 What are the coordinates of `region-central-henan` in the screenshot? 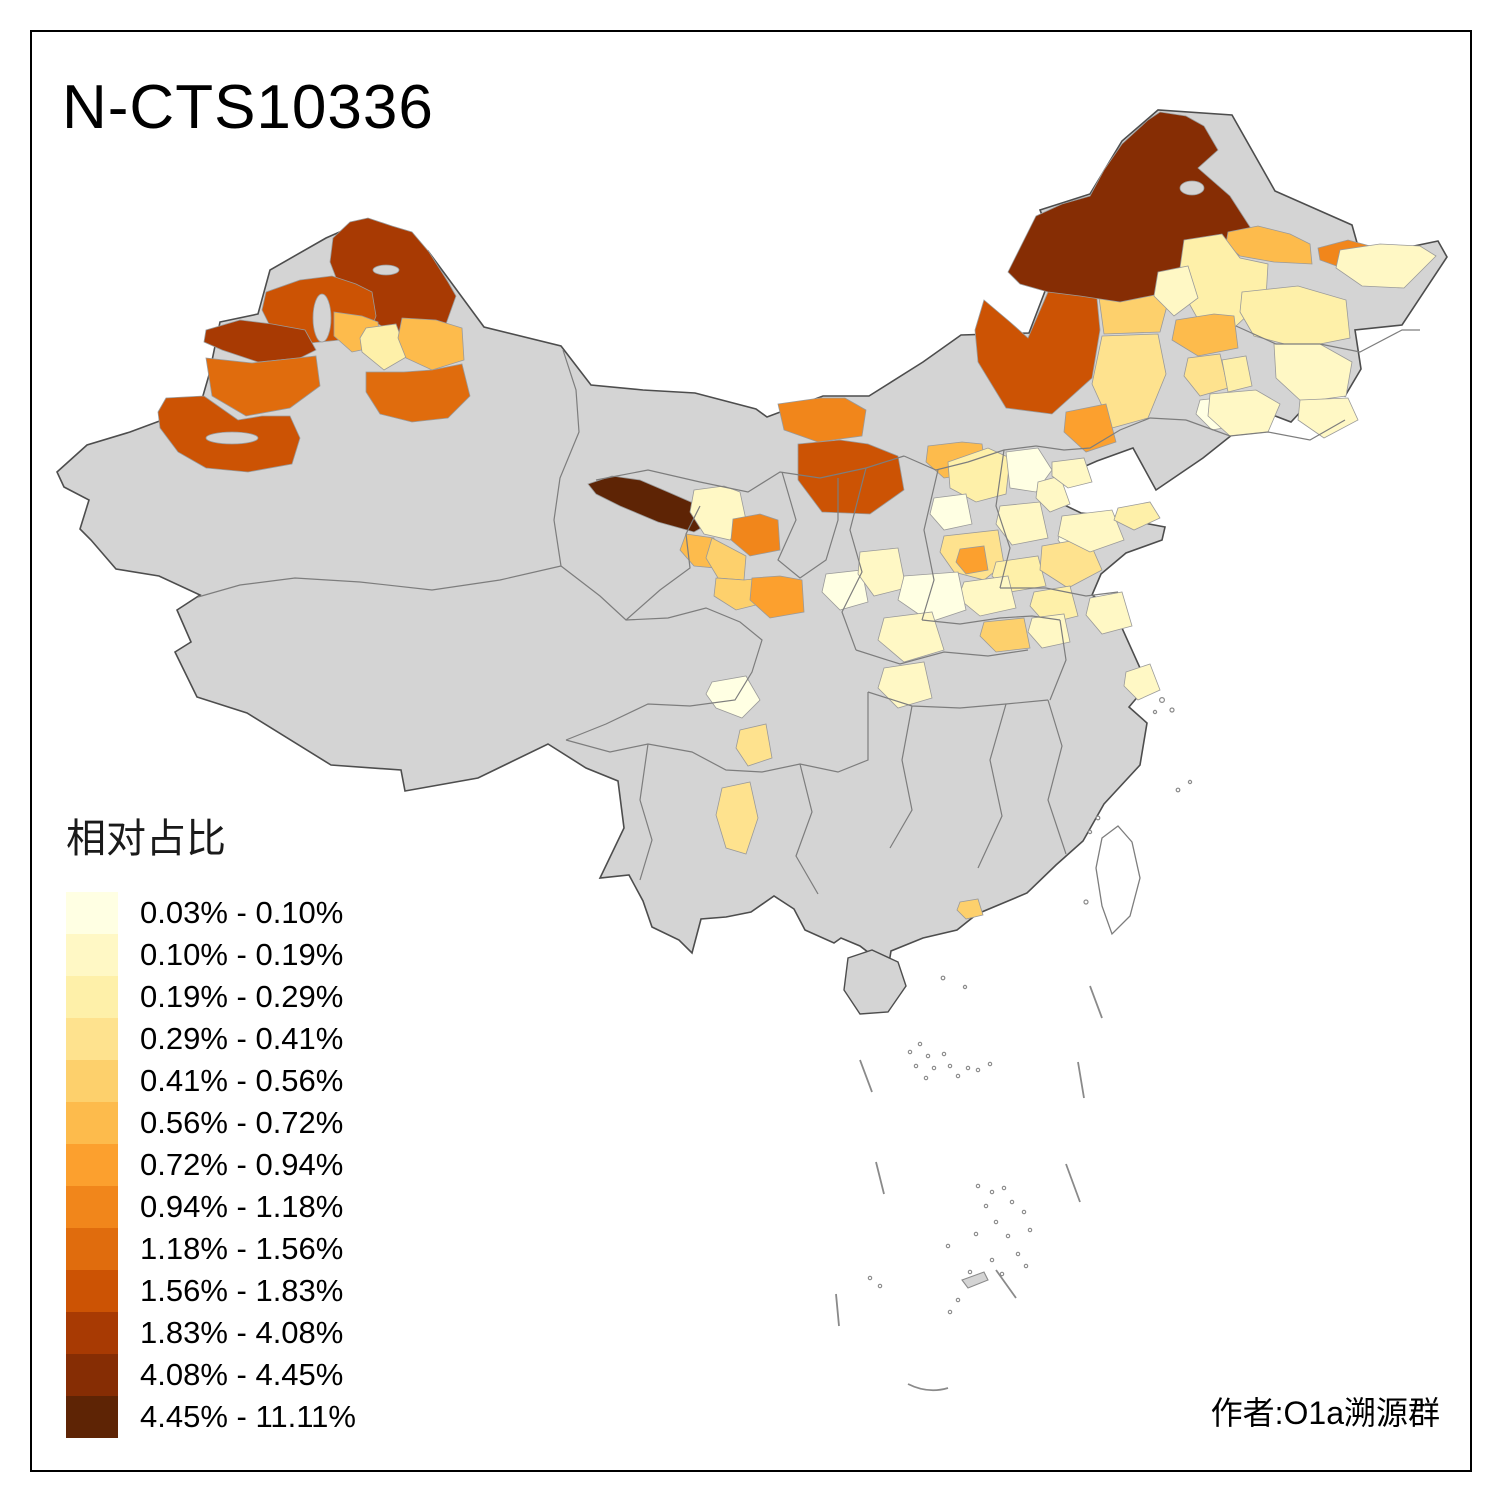 It's located at (932, 597).